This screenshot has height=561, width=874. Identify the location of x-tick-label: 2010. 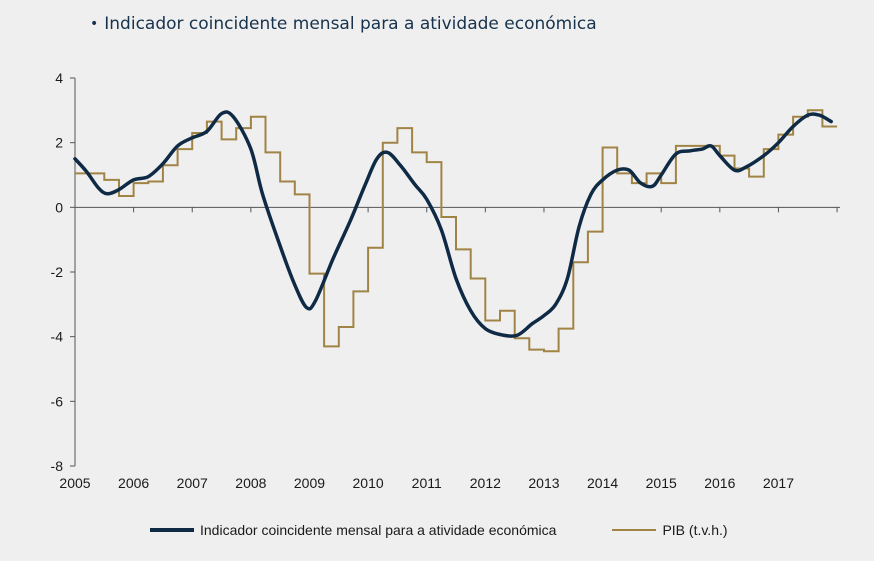
(368, 483).